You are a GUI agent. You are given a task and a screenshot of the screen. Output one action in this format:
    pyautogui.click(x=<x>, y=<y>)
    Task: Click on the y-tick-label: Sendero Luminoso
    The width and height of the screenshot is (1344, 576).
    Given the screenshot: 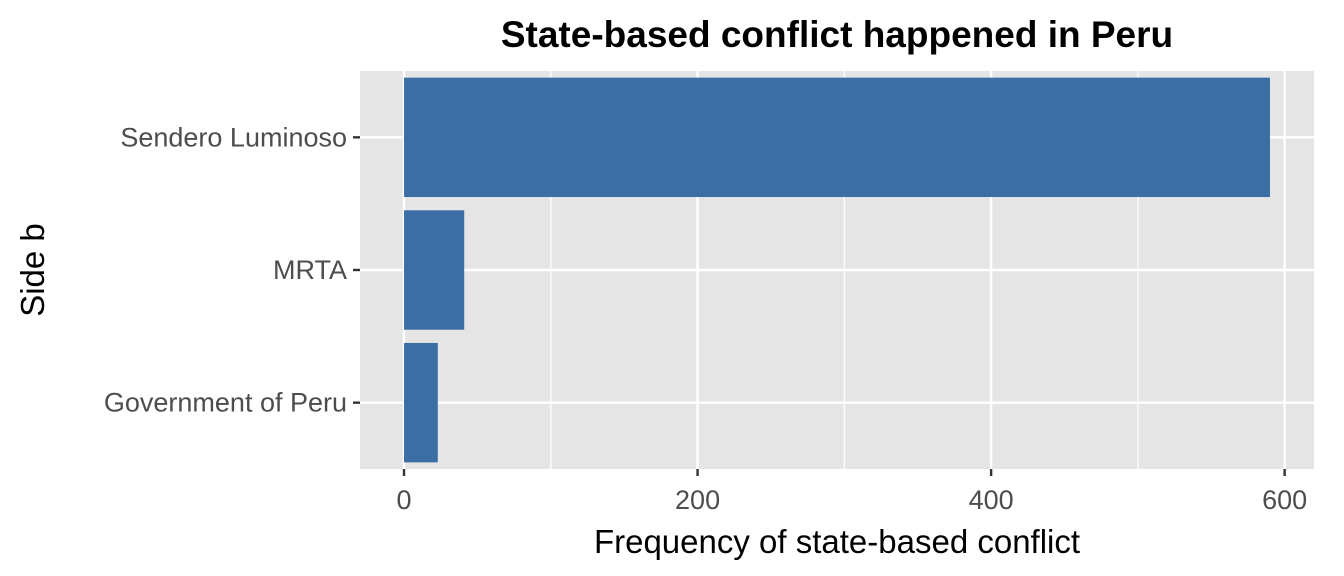 What is the action you would take?
    pyautogui.click(x=233, y=137)
    